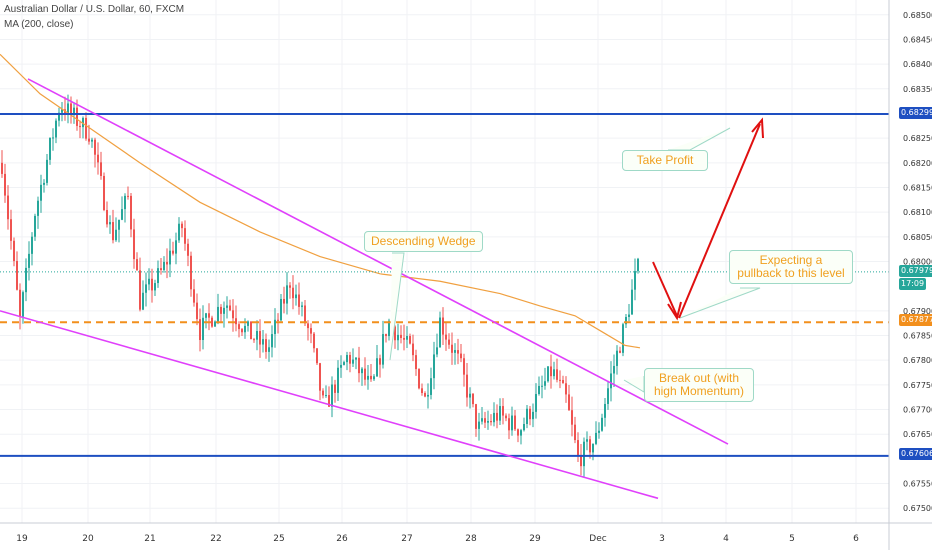  Describe the element at coordinates (791, 267) in the screenshot. I see `pullback-callout: Expecting a pullback to this level` at that location.